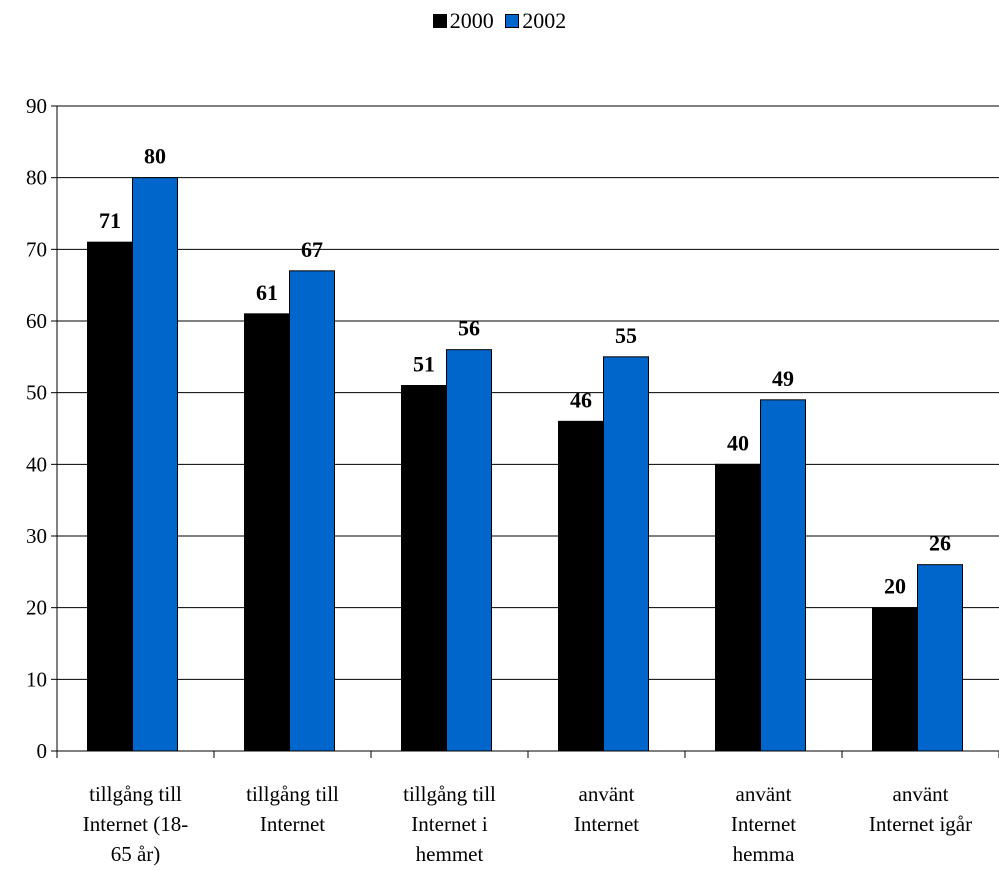  I want to click on x-category-label-line: Internet igår, so click(920, 824).